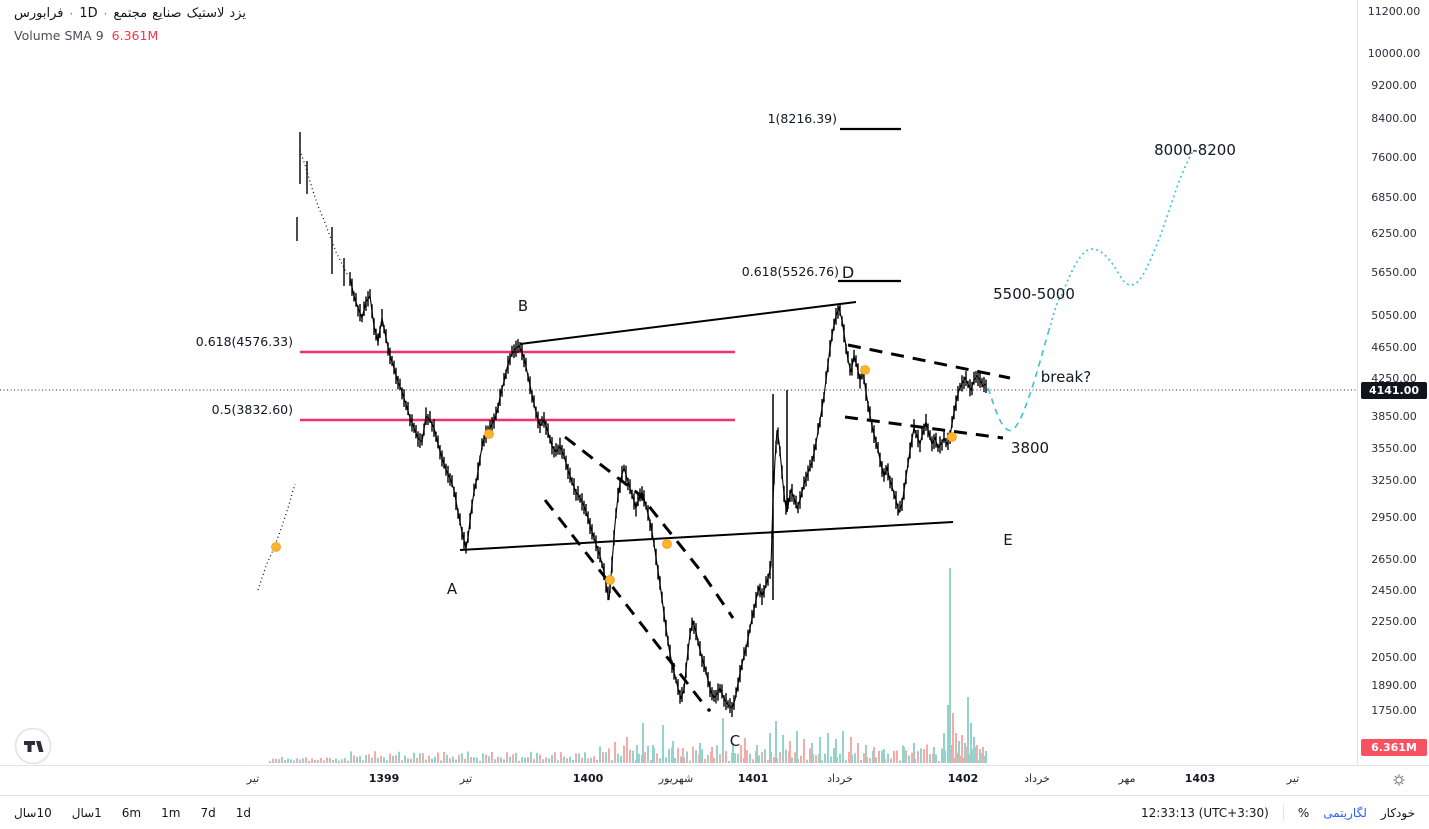 The height and width of the screenshot is (829, 1429). What do you see at coordinates (1303, 813) in the screenshot?
I see `percent-scale-button: %` at bounding box center [1303, 813].